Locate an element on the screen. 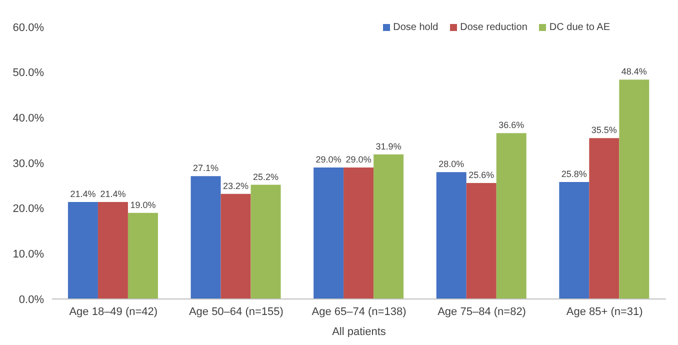 This screenshot has height=345, width=678. legend-label: Dose hold is located at coordinates (415, 27).